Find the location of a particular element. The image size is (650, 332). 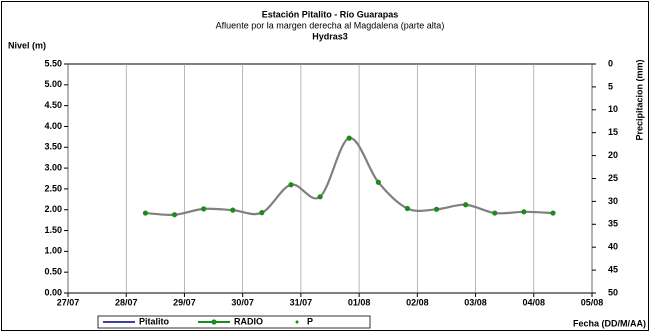

y2-tick-label: 50 is located at coordinates (613, 292).